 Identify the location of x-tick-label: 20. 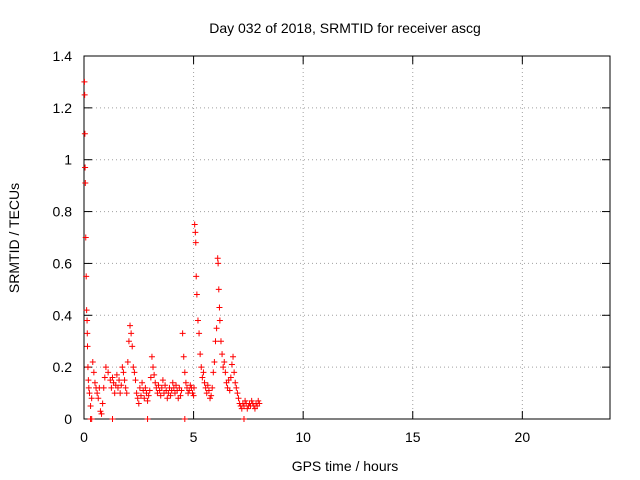
(523, 437).